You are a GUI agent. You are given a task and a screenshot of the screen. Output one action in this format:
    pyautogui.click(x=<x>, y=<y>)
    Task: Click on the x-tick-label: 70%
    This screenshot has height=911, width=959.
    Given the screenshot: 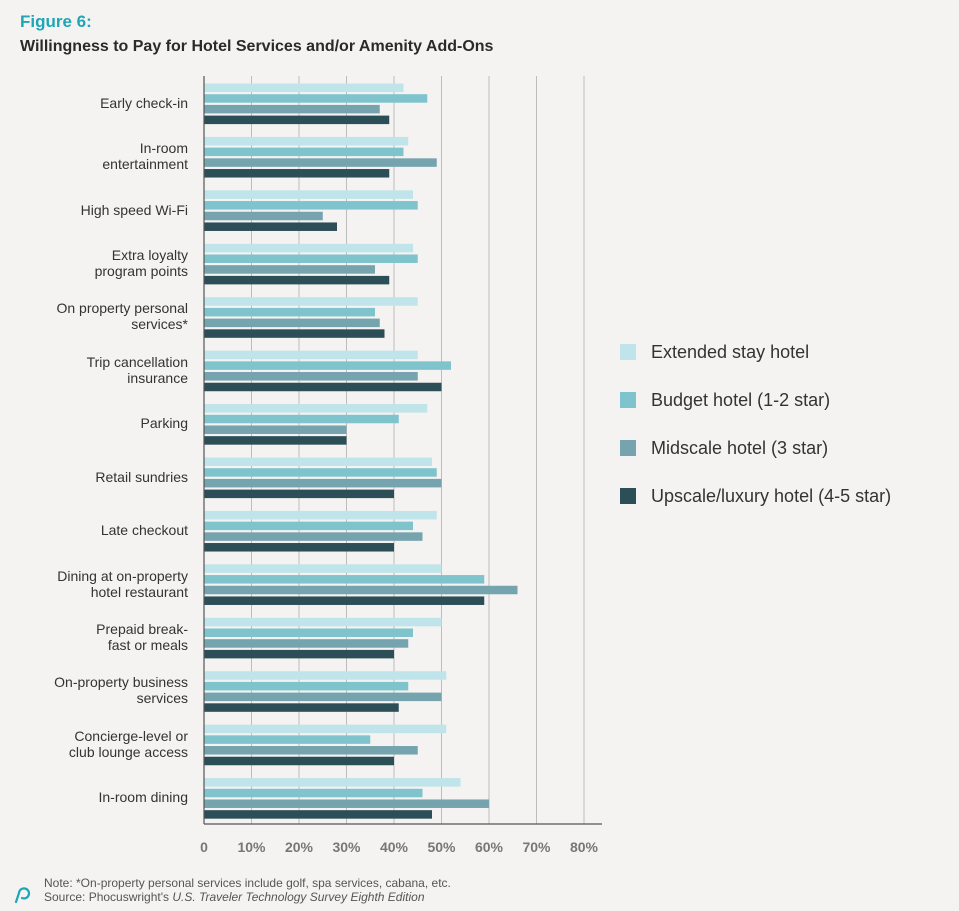 What is the action you would take?
    pyautogui.click(x=536, y=847)
    